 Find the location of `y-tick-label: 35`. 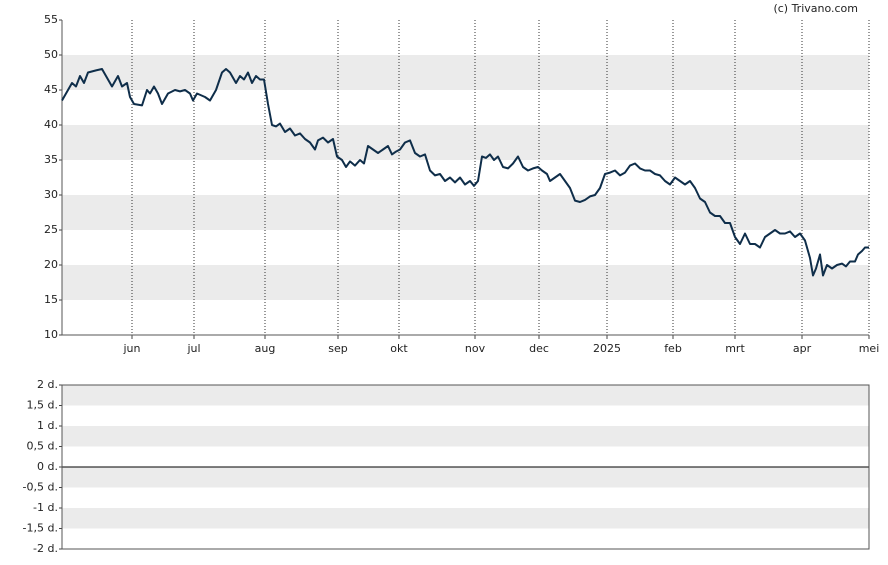

y-tick-label: 35 is located at coordinates (51, 159).